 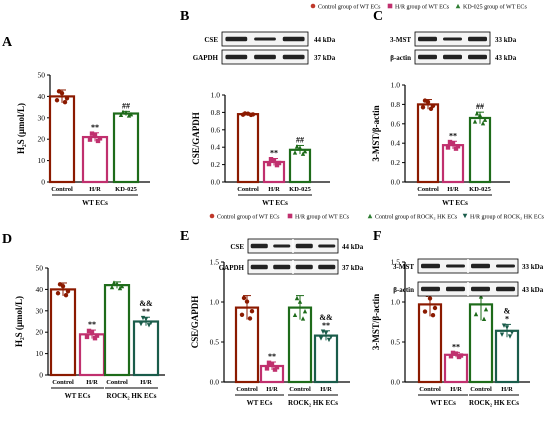 What do you see at coordinates (378, 16) in the screenshot?
I see `panel-label-c: C` at bounding box center [378, 16].